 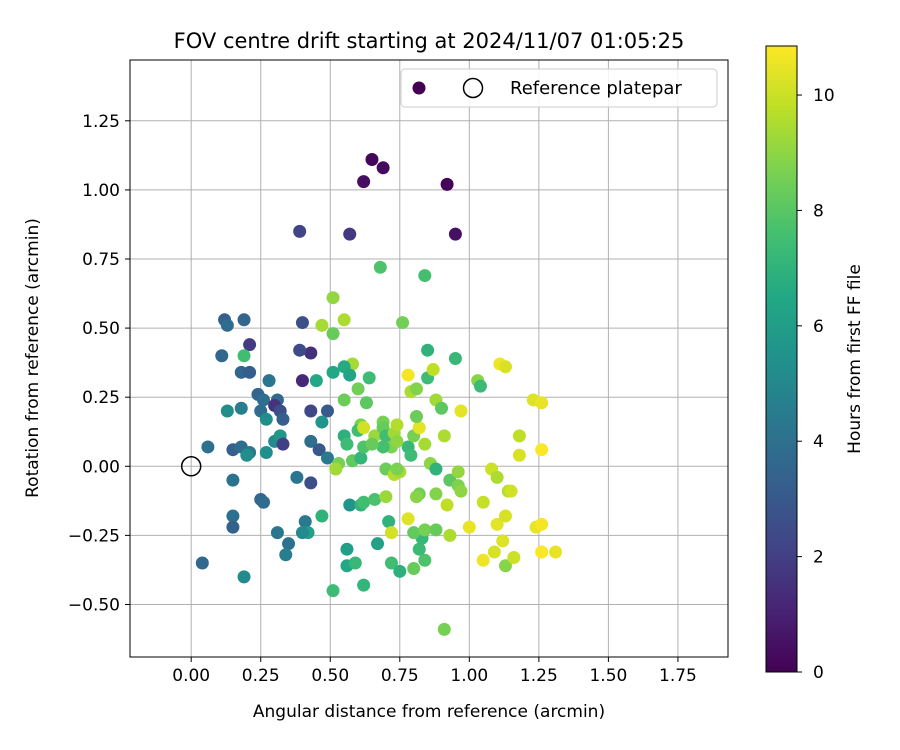 What do you see at coordinates (261, 676) in the screenshot?
I see `x-tick-label: 0.25` at bounding box center [261, 676].